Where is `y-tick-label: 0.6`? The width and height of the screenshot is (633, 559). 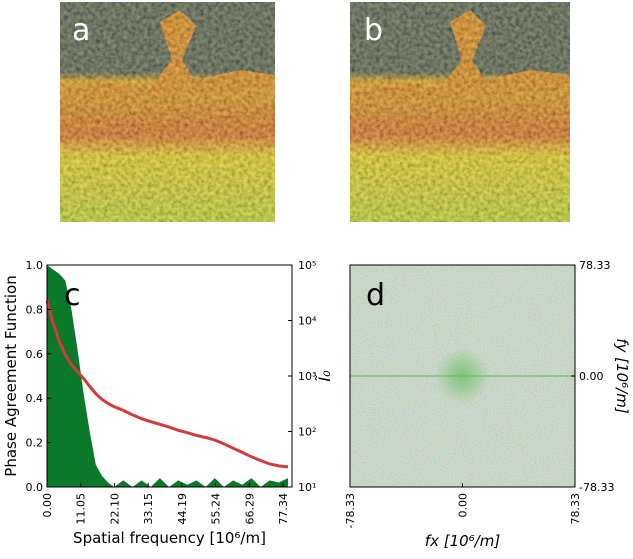
y-tick-label: 0.6 is located at coordinates (35, 354).